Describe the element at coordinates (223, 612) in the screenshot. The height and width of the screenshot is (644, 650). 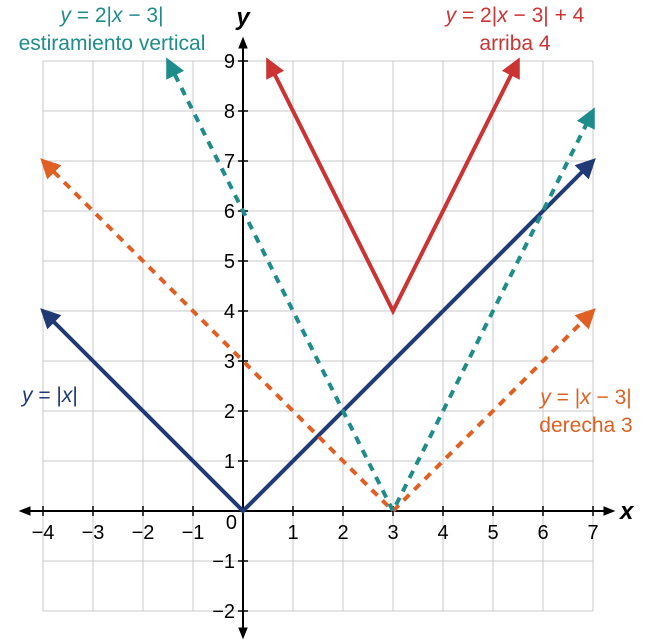
I see `y-tick-label: −2` at that location.